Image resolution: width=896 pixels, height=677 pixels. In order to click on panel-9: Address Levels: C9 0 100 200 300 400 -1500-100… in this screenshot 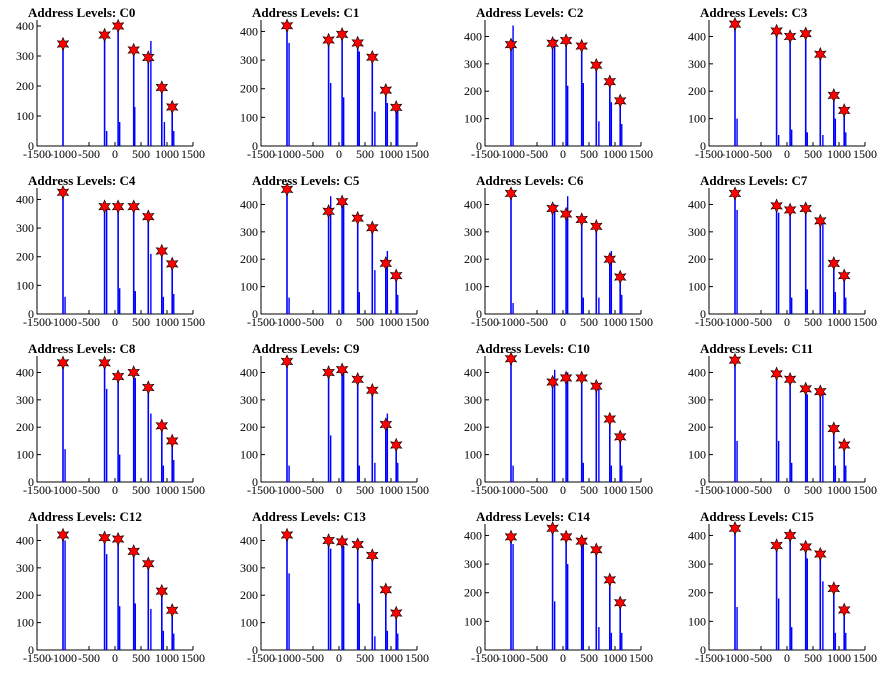, I will do `click(334, 419)`.